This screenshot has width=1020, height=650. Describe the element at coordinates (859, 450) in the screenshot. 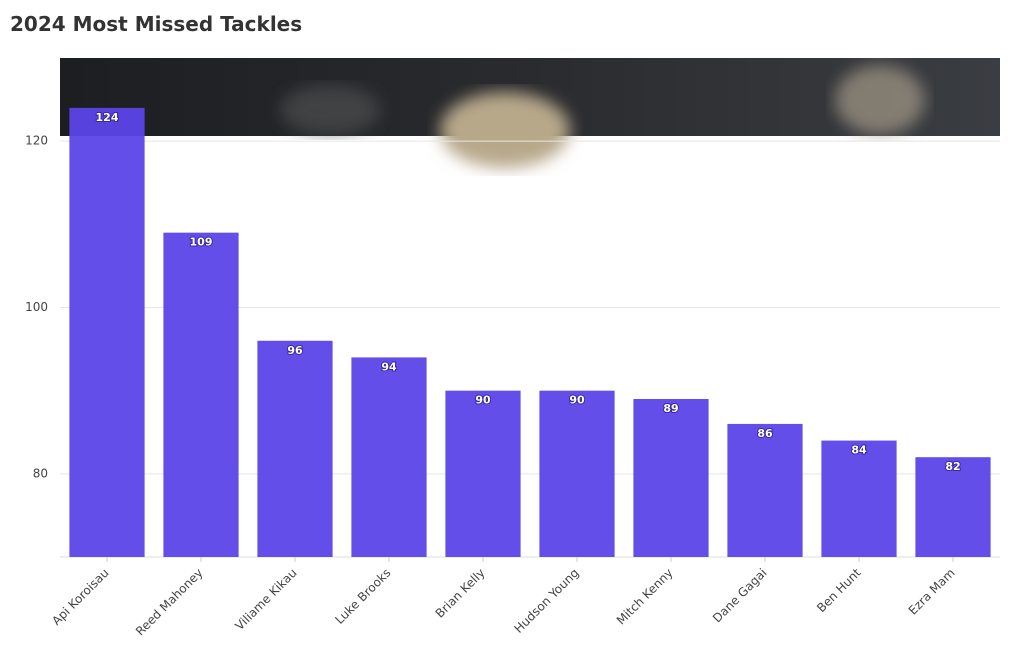

I see `value-label: 84` at that location.